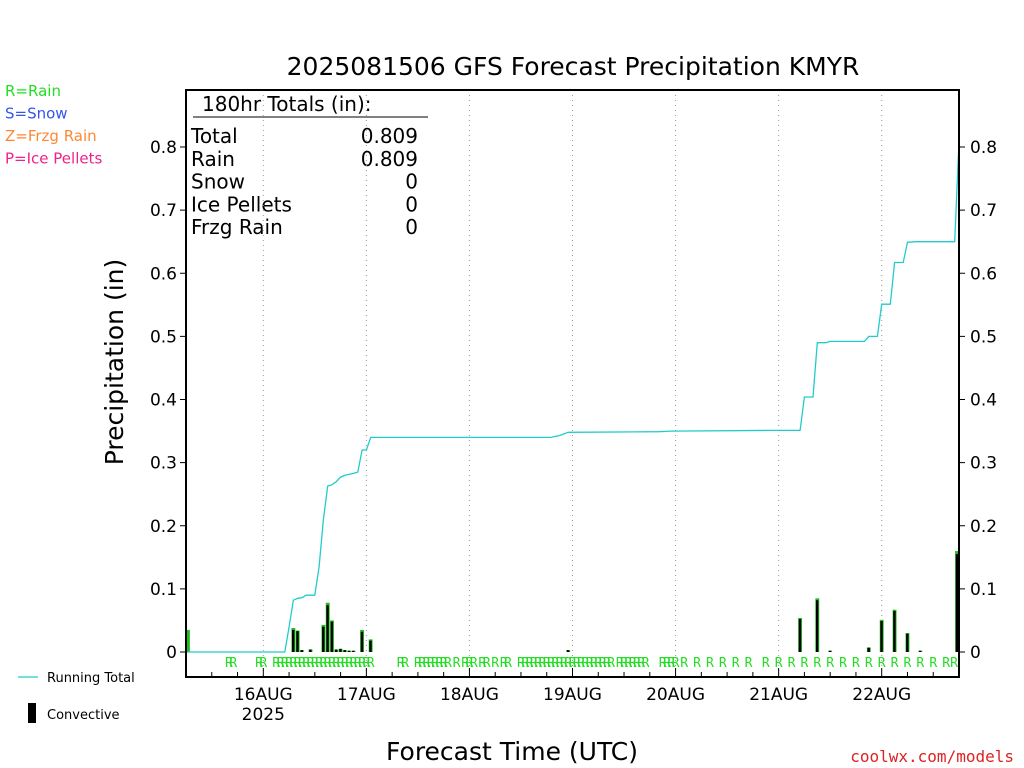 The height and width of the screenshot is (768, 1024). Describe the element at coordinates (263, 695) in the screenshot. I see `x-tick-label: 16AUG` at that location.